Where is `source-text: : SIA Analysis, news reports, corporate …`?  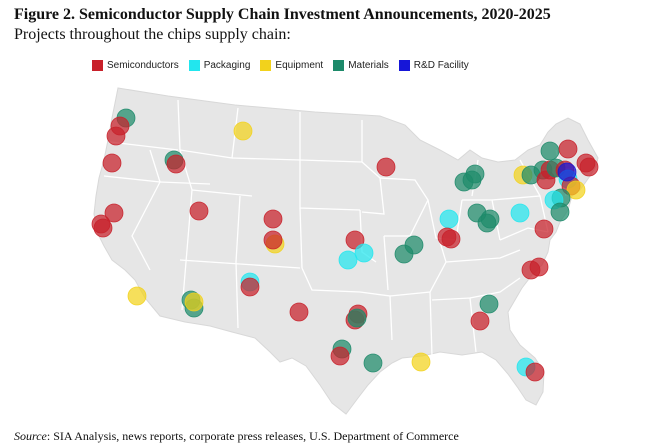 source-text: : SIA Analysis, news reports, corporate … is located at coordinates (252, 436).